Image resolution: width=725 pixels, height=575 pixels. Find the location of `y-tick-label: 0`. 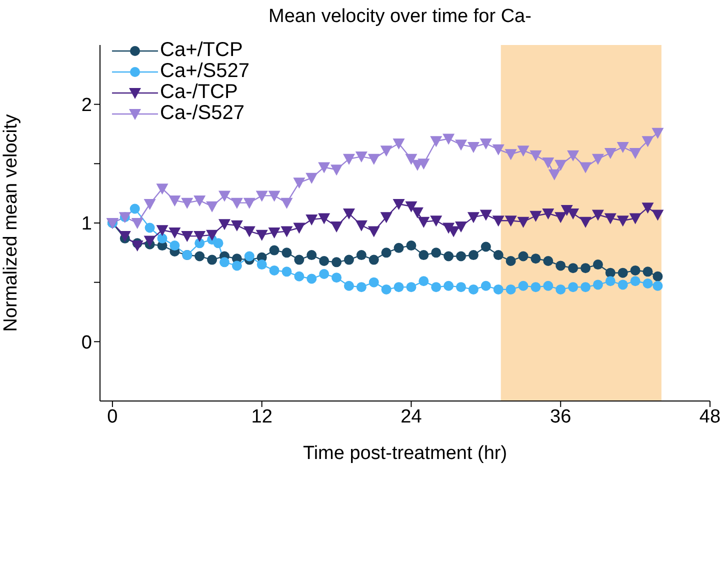

y-tick-label: 0 is located at coordinates (86, 343).